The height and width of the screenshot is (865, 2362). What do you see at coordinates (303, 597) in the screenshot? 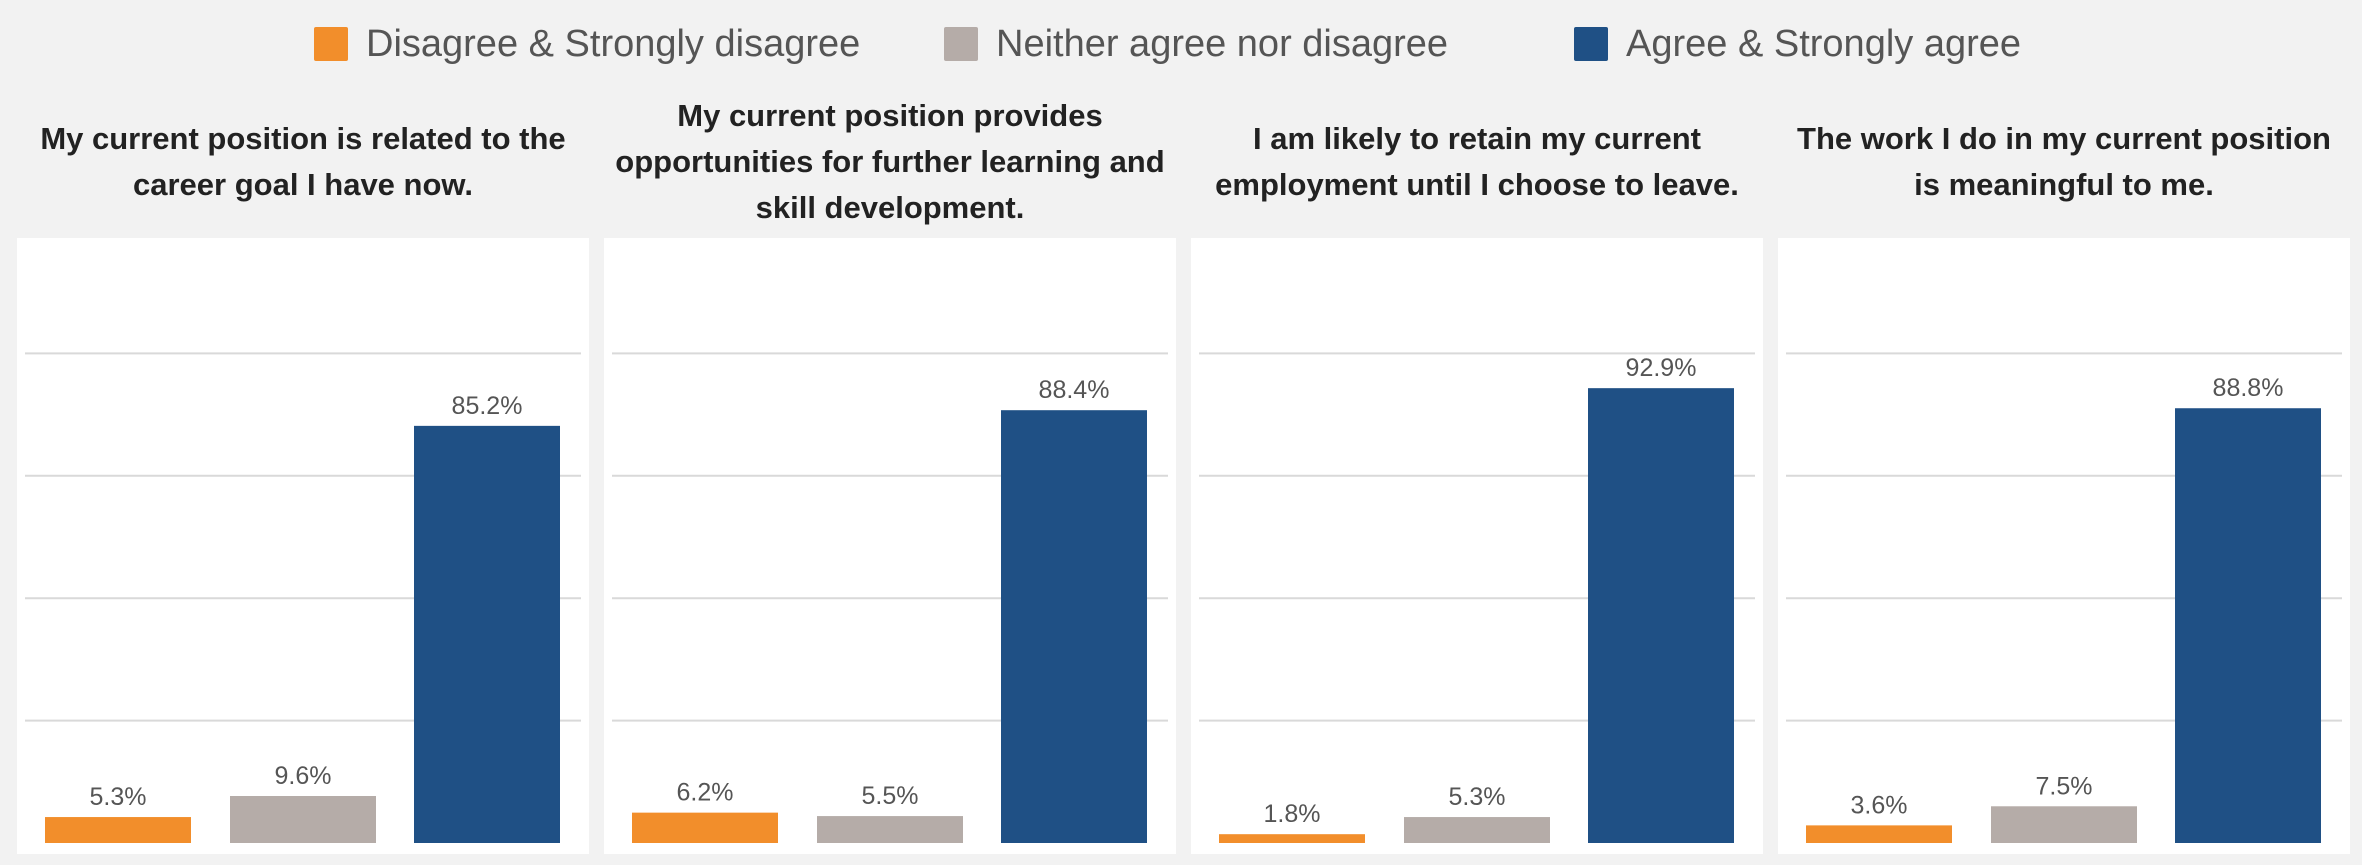
I see `bar-plot-1: 5.3% 9.6% 85.2%` at bounding box center [303, 597].